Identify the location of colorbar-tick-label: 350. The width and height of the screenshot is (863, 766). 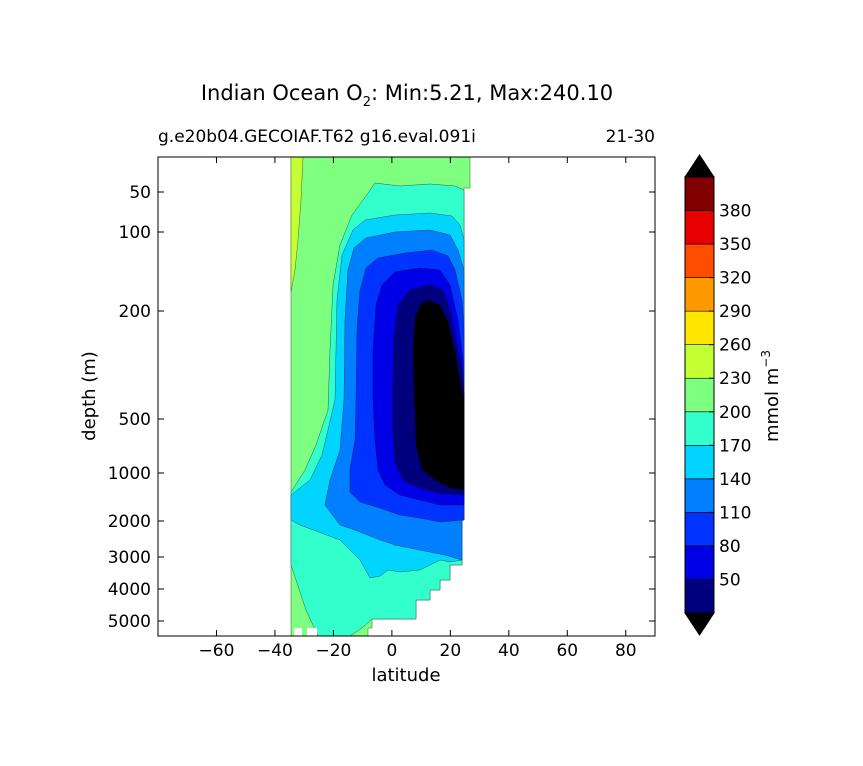
(735, 245).